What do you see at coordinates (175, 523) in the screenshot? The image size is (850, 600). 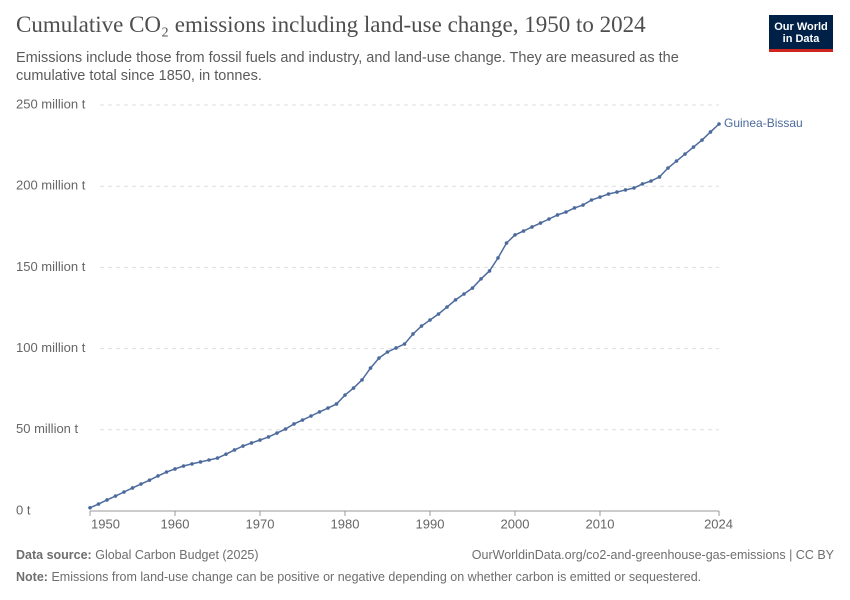 I see `x-tick-label: 1960` at bounding box center [175, 523].